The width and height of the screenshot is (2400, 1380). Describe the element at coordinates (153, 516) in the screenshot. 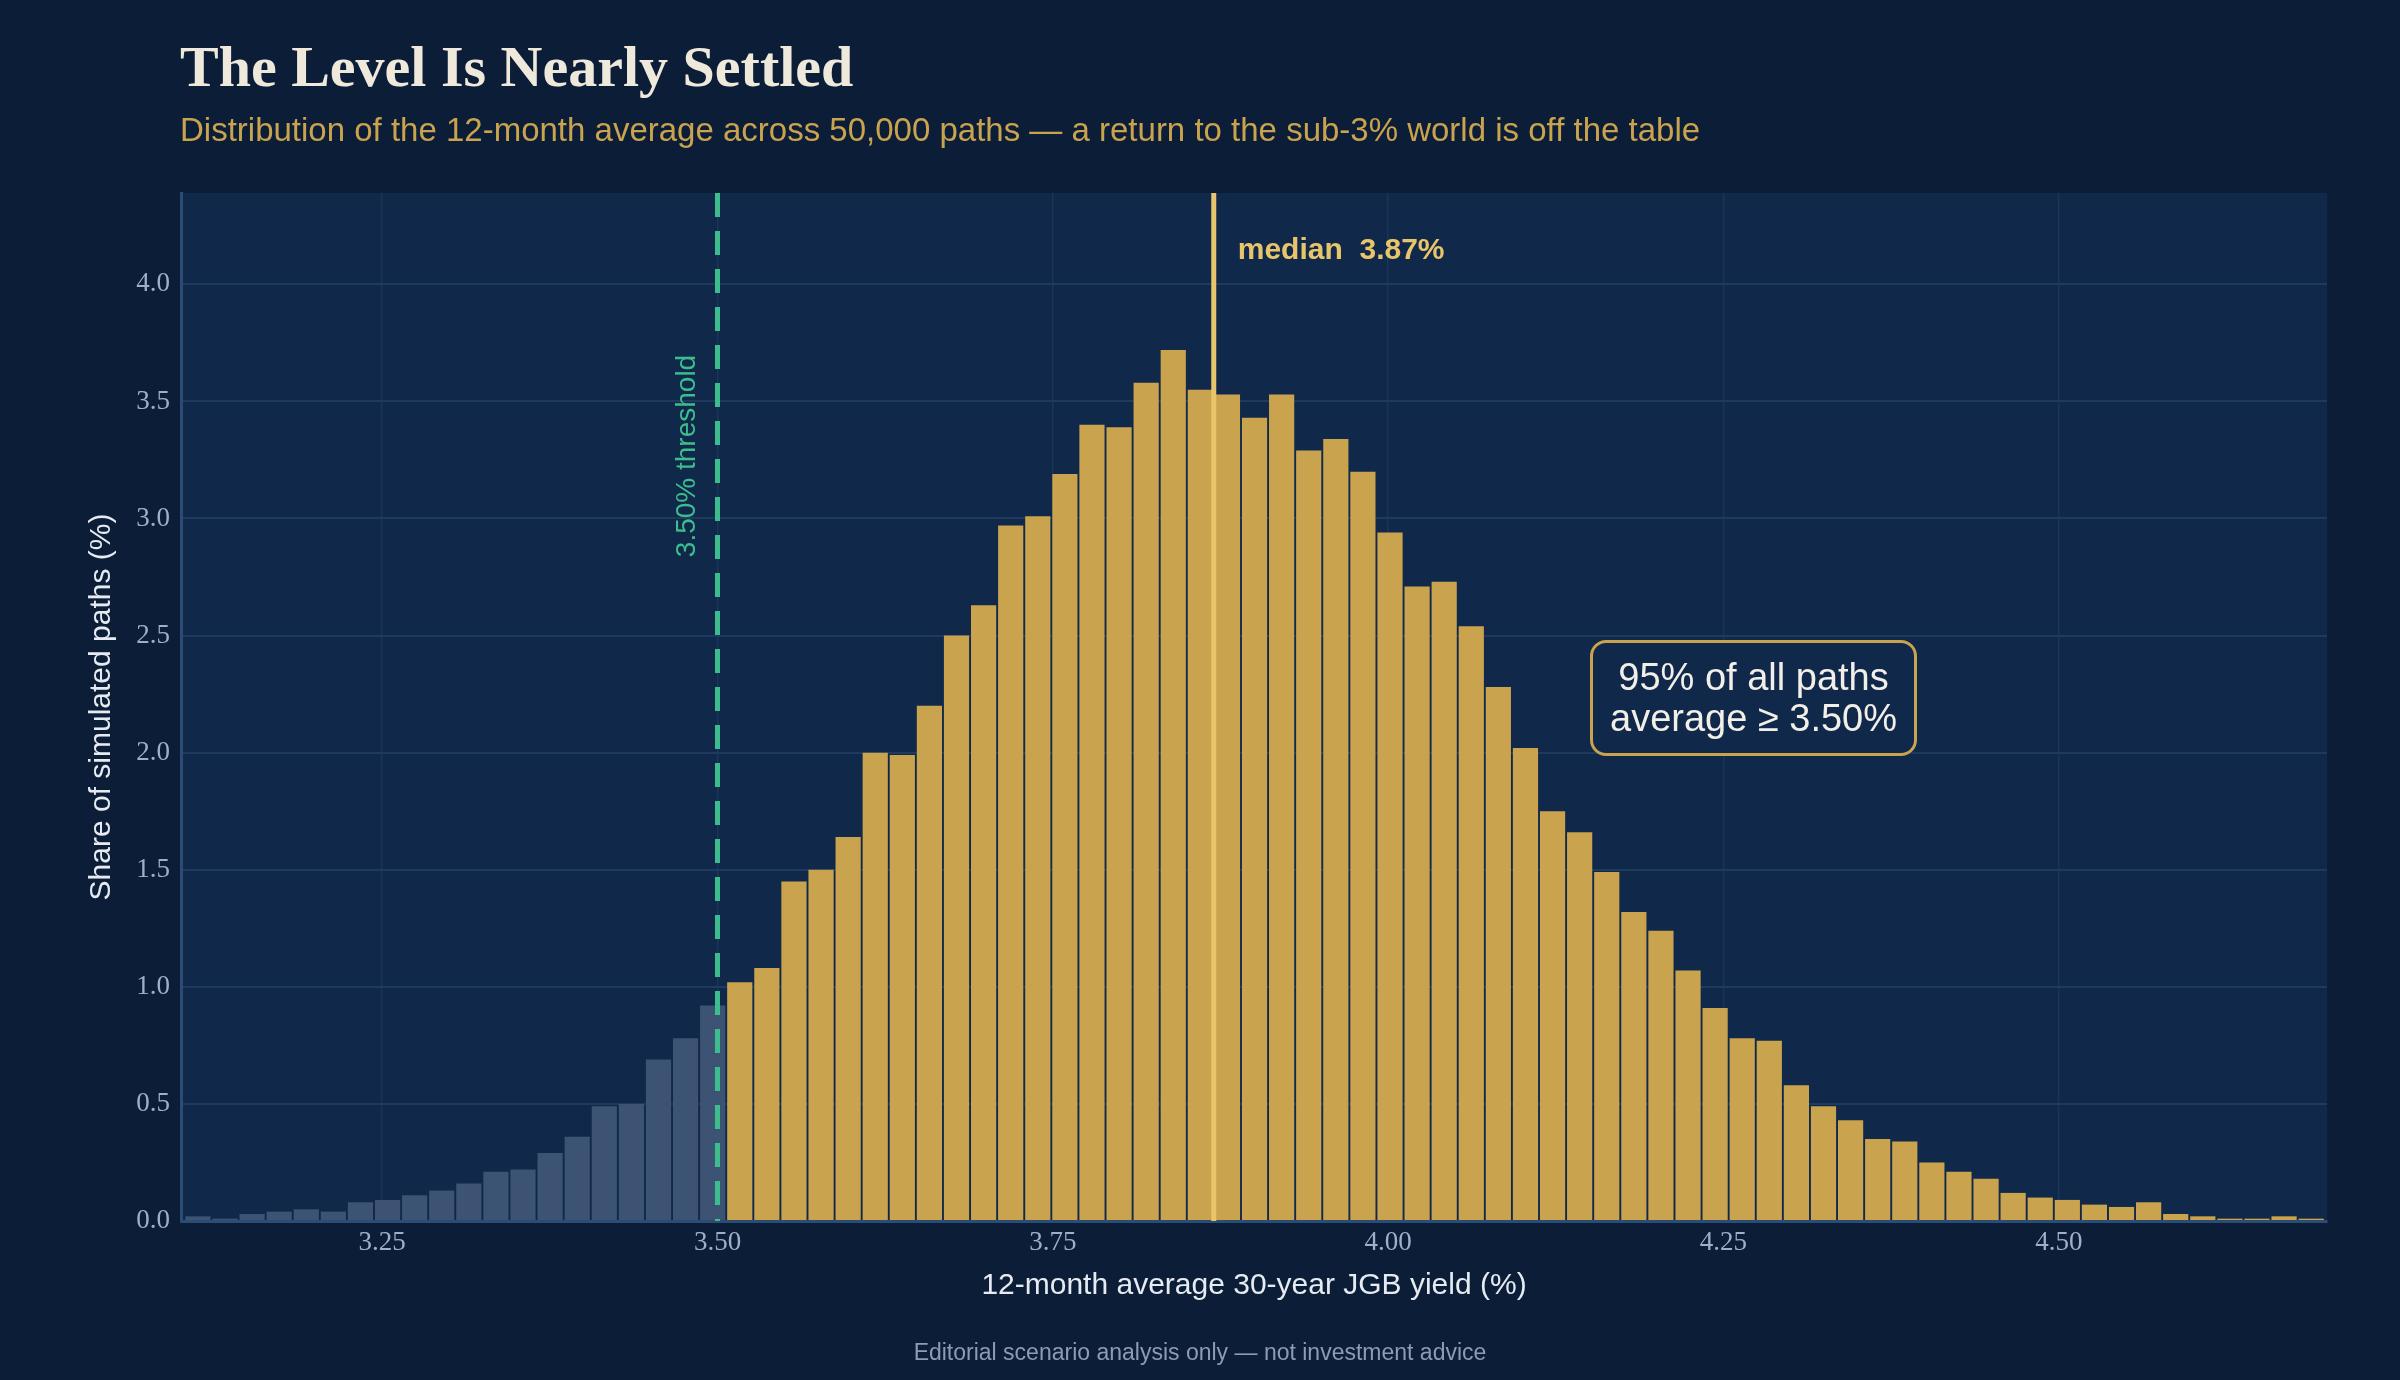

I see `y-tick-label: 3.0` at that location.